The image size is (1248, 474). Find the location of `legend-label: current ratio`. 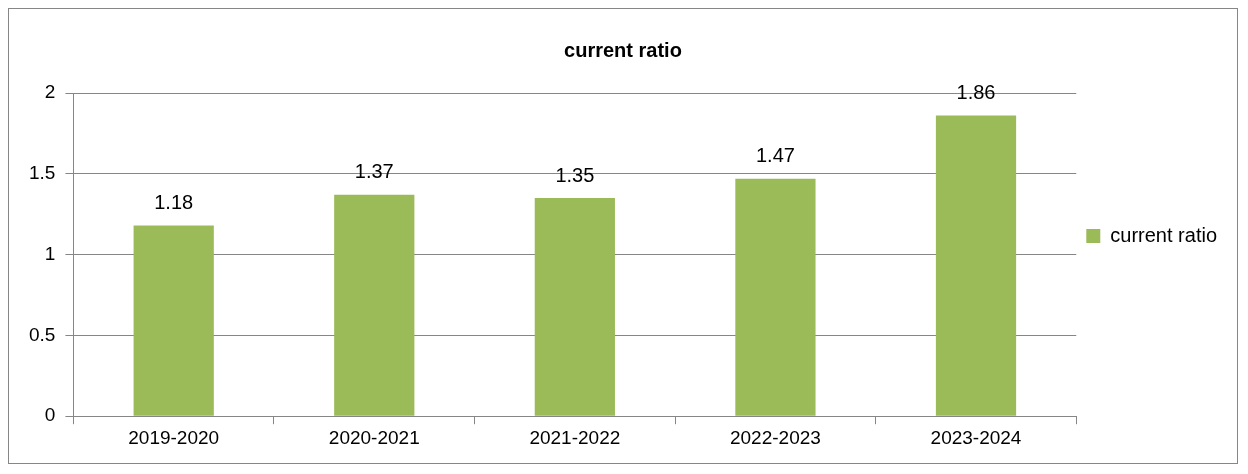

legend-label: current ratio is located at coordinates (1164, 234).